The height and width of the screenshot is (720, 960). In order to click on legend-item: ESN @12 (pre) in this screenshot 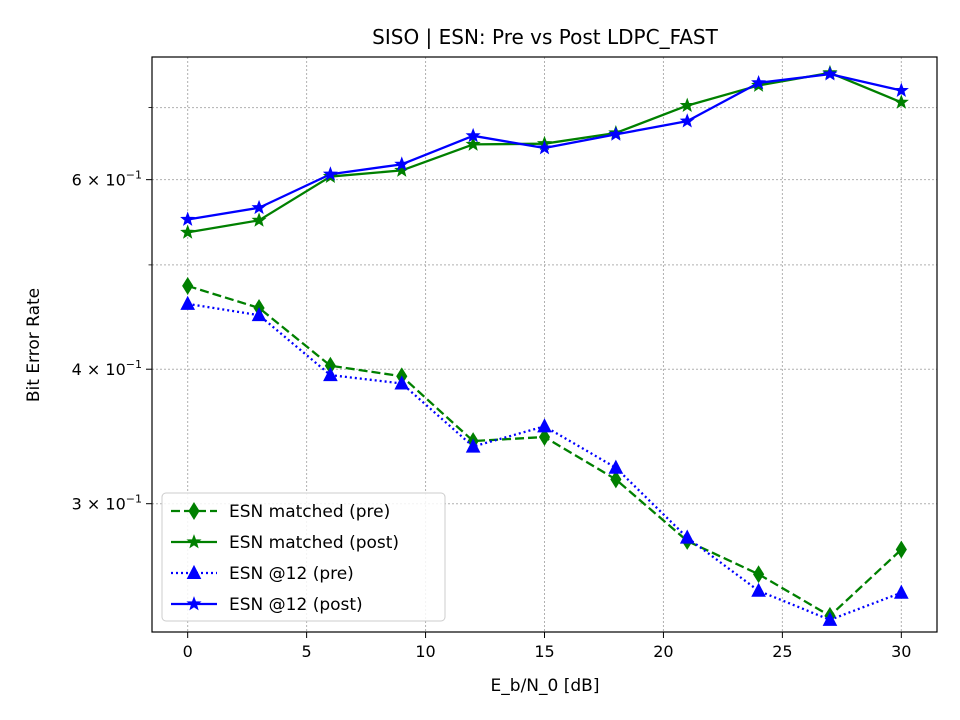, I will do `click(262, 574)`.